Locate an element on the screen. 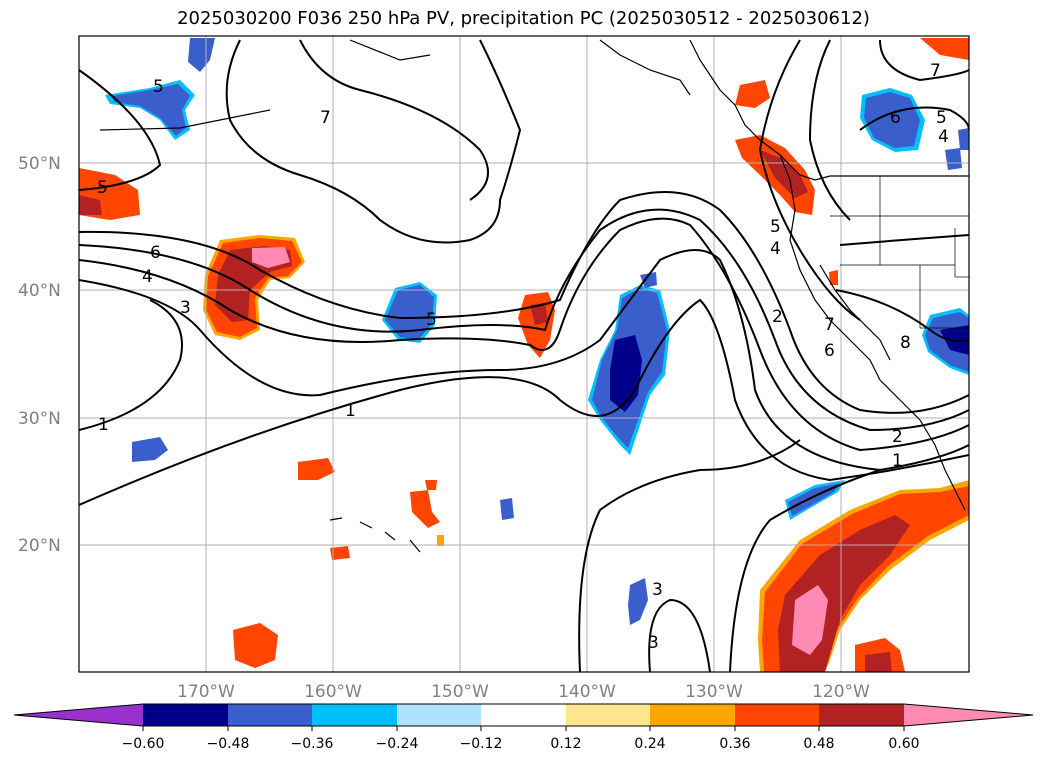  colorbar-tick-label: −0.36 is located at coordinates (312, 744).